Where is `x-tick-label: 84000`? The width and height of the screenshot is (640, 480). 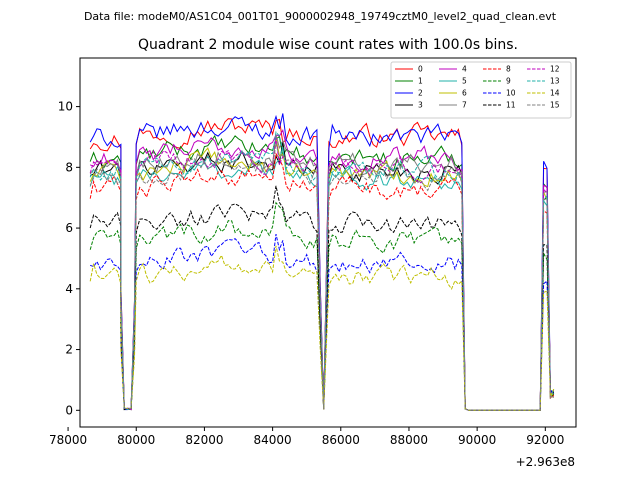
x-tick-label: 84000 is located at coordinates (273, 440).